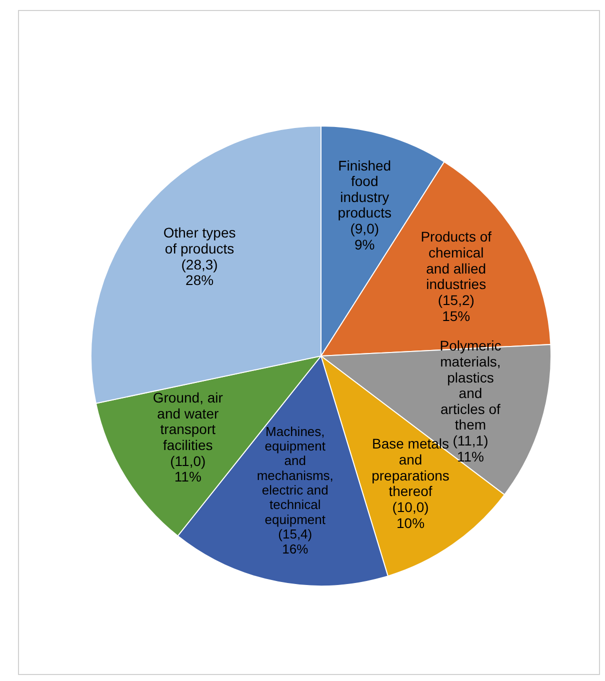 This screenshot has width=605, height=681. What do you see at coordinates (470, 448) in the screenshot?
I see `data-label: (11,1) 11%` at bounding box center [470, 448].